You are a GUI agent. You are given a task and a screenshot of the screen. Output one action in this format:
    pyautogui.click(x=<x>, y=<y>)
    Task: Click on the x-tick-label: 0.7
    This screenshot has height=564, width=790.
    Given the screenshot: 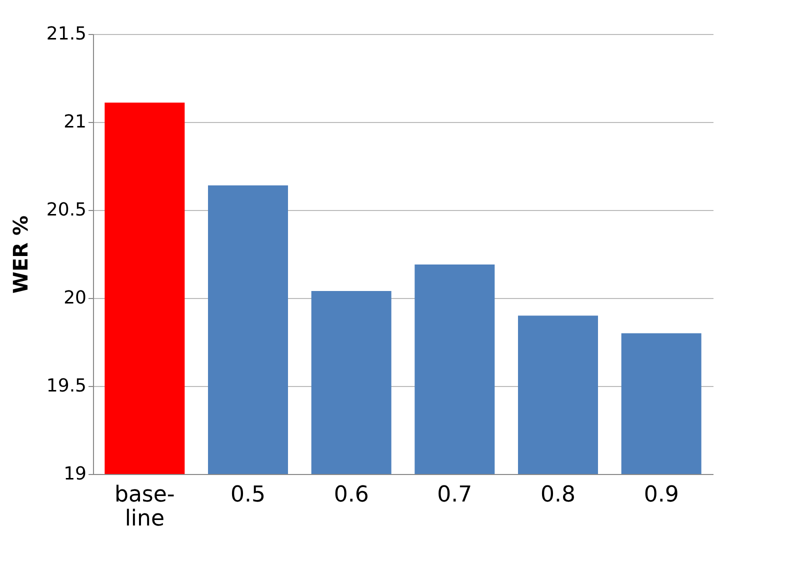 What is the action you would take?
    pyautogui.click(x=454, y=495)
    